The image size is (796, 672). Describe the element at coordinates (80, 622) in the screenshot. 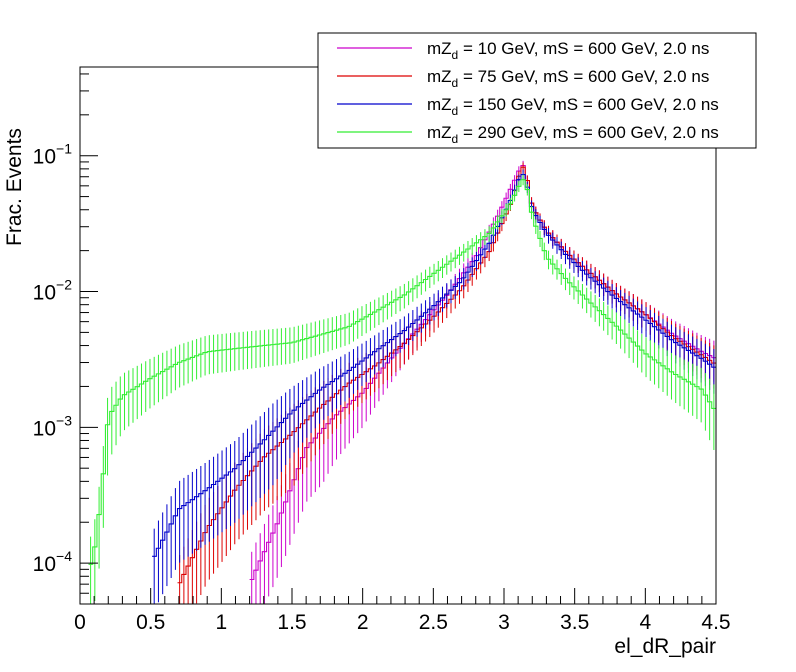

I see `x-tick-label: 0` at that location.